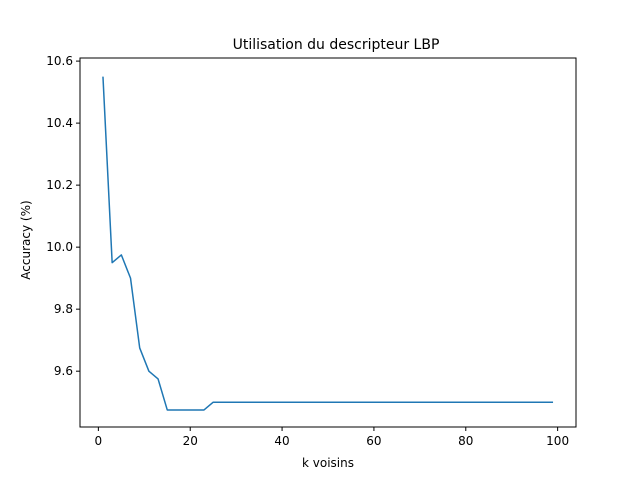 Image resolution: width=640 pixels, height=480 pixels. Describe the element at coordinates (26, 239) in the screenshot. I see `y-axis-label: Accuracy (%)` at that location.